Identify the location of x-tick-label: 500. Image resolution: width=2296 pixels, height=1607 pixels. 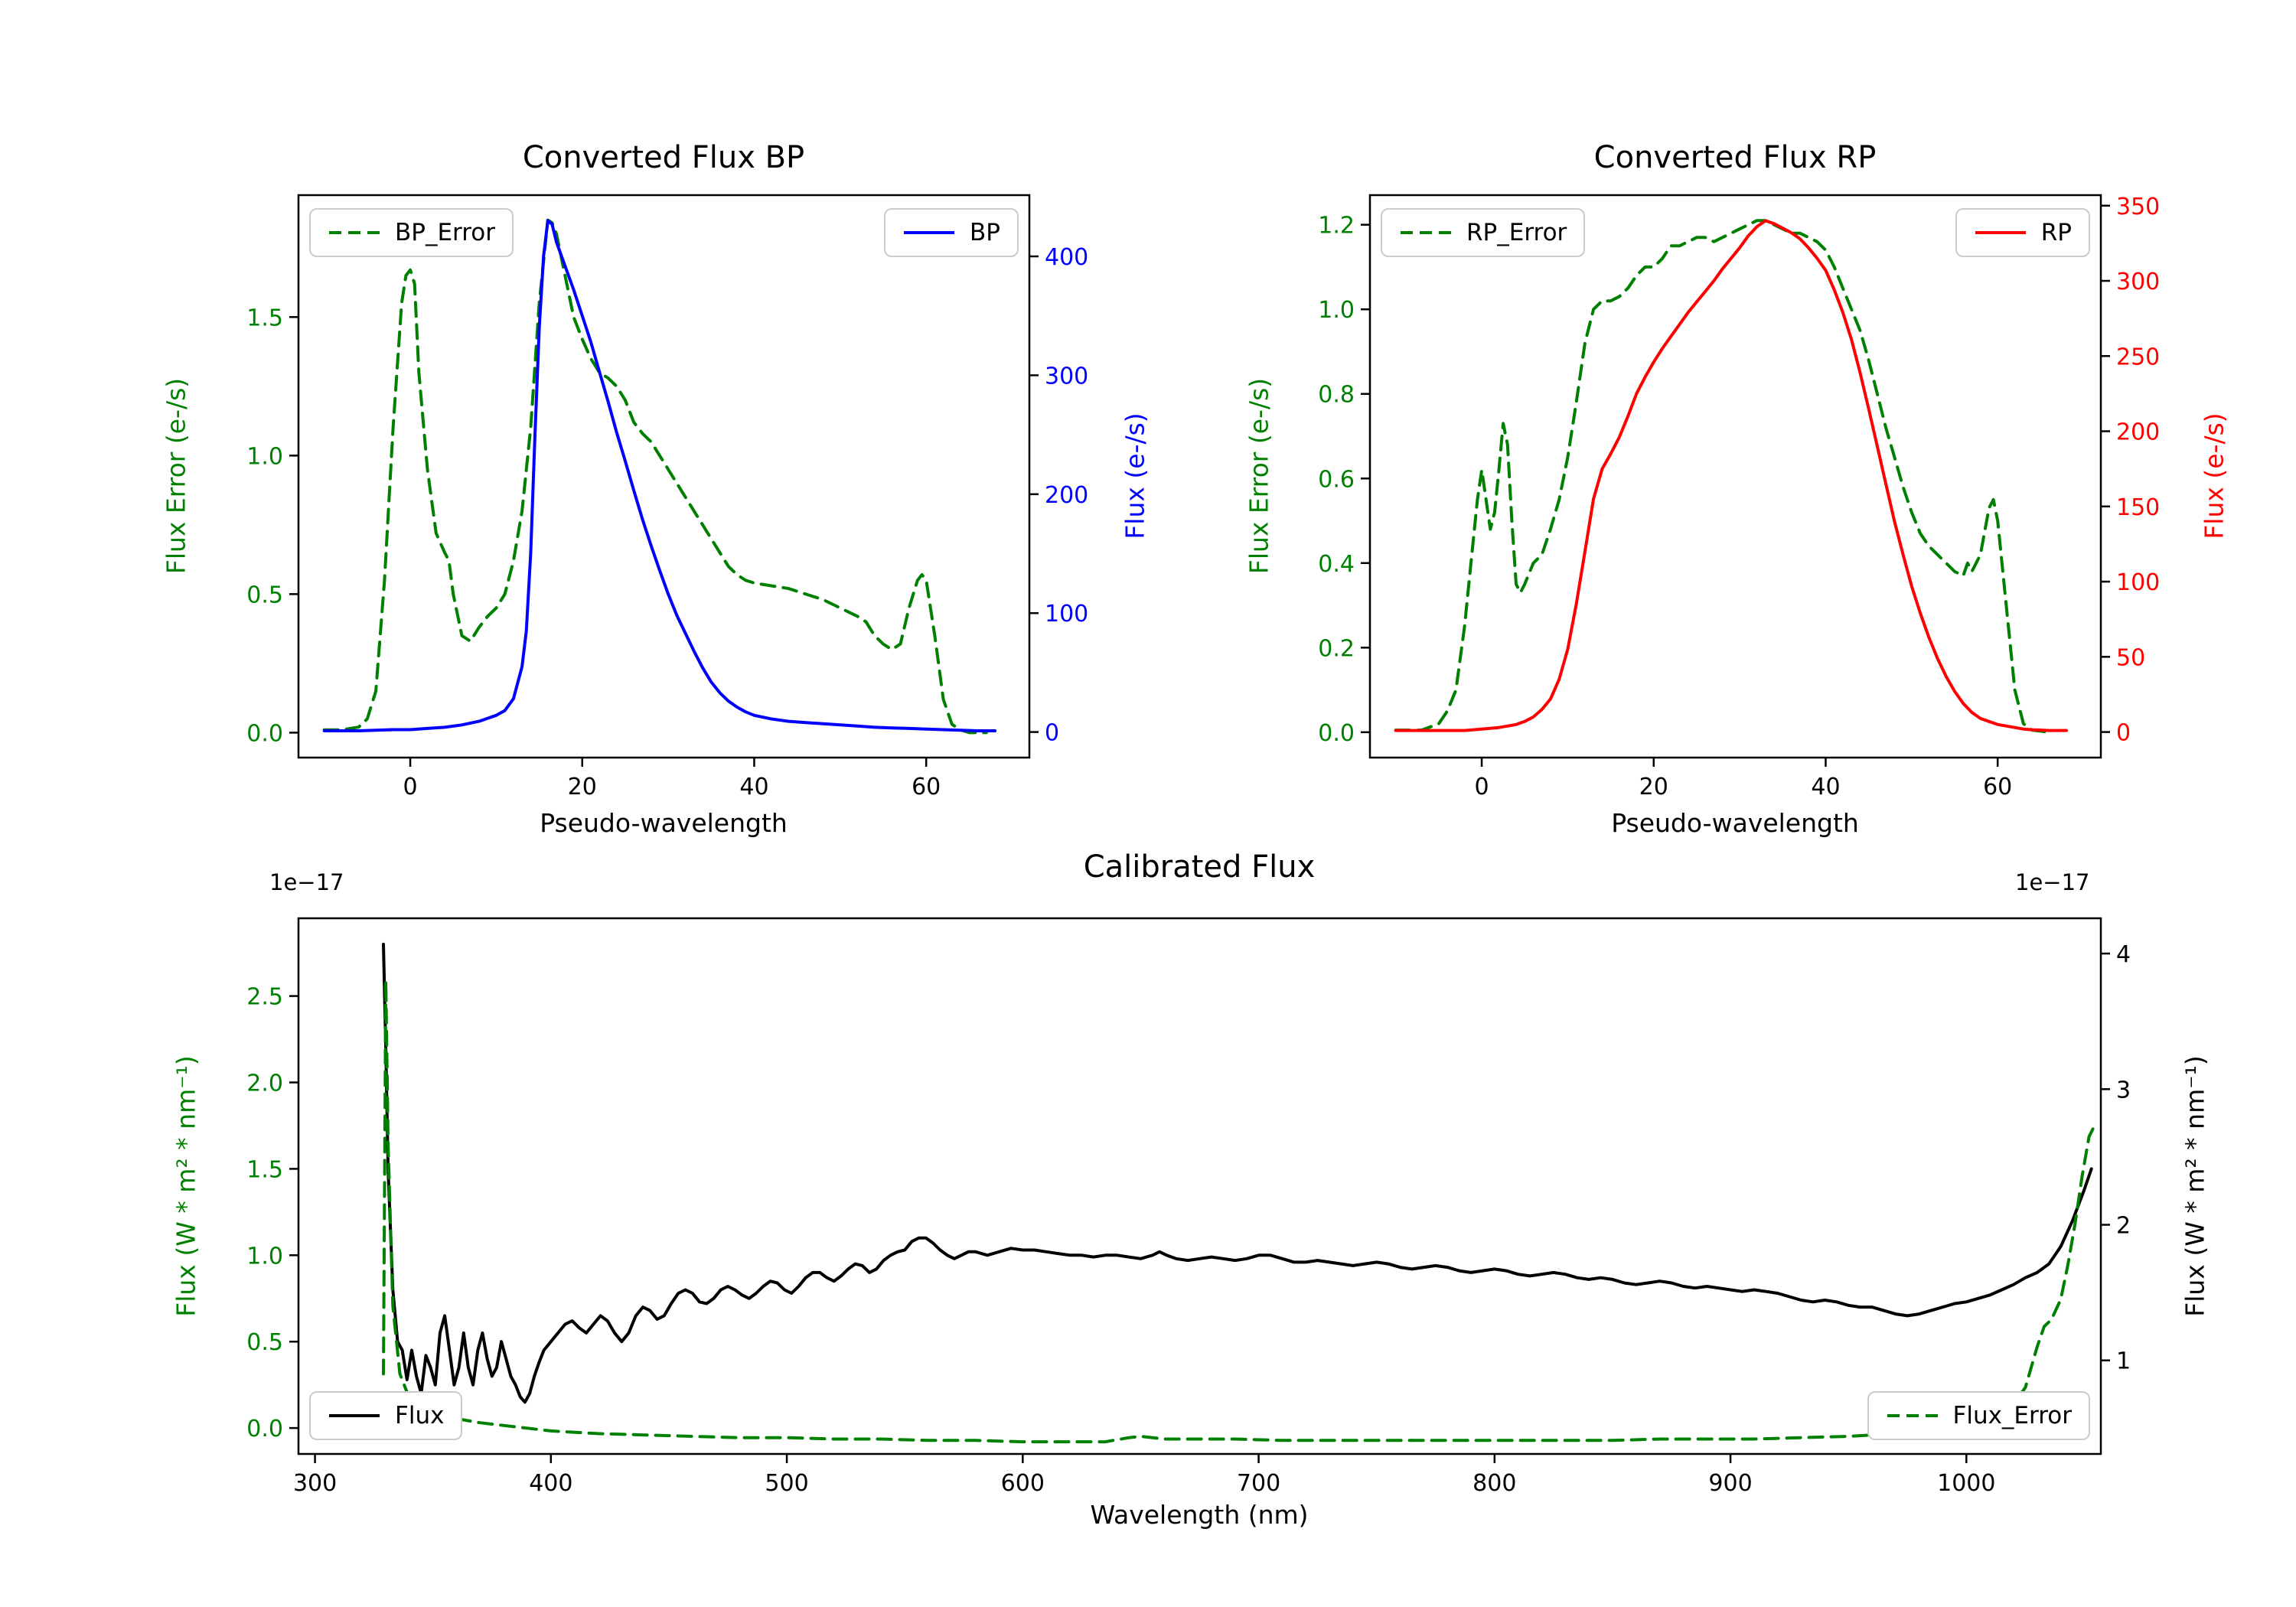
(786, 1483).